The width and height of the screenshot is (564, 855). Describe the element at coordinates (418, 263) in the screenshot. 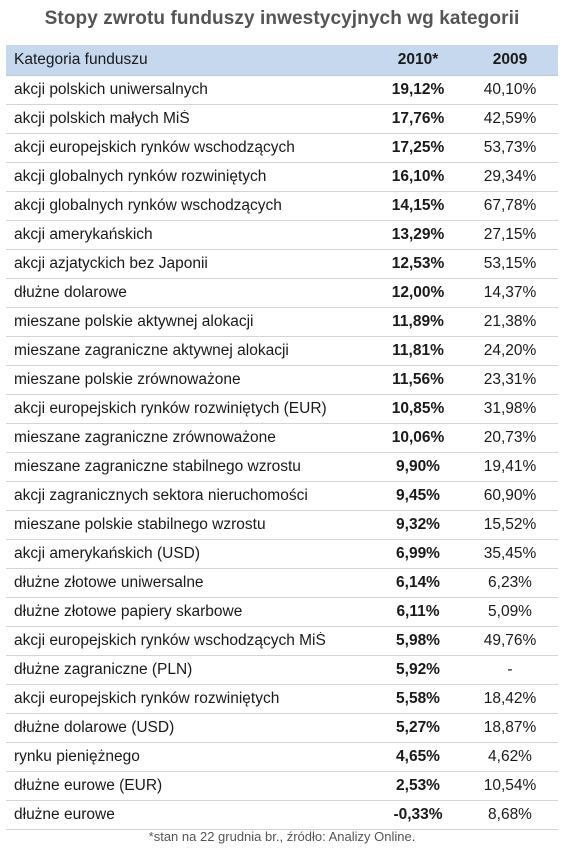

I see `value-2010-cell: 12,53%` at that location.